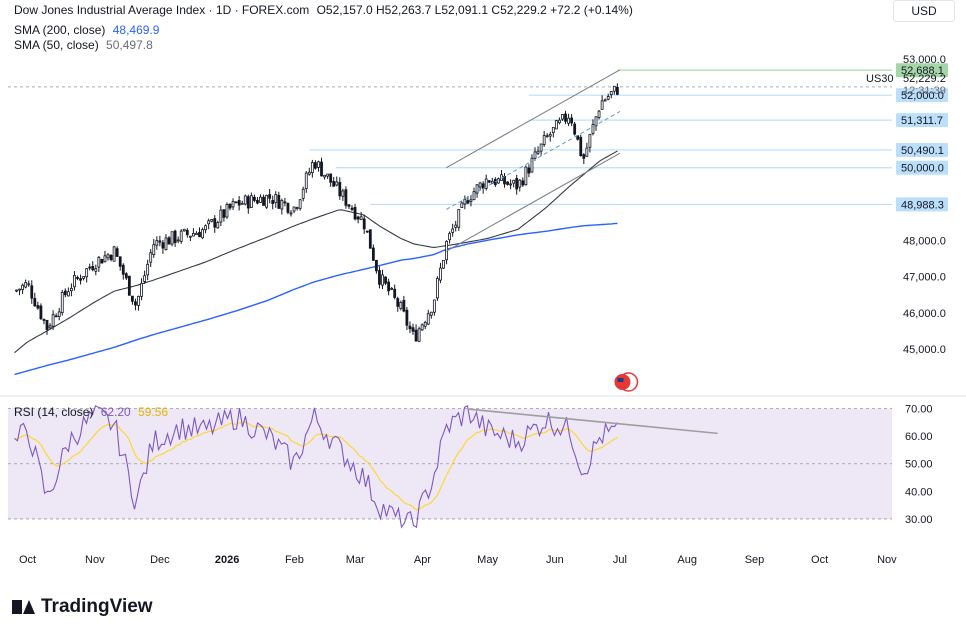 This screenshot has height=637, width=966. I want to click on time-tick-label: Sep, so click(755, 560).